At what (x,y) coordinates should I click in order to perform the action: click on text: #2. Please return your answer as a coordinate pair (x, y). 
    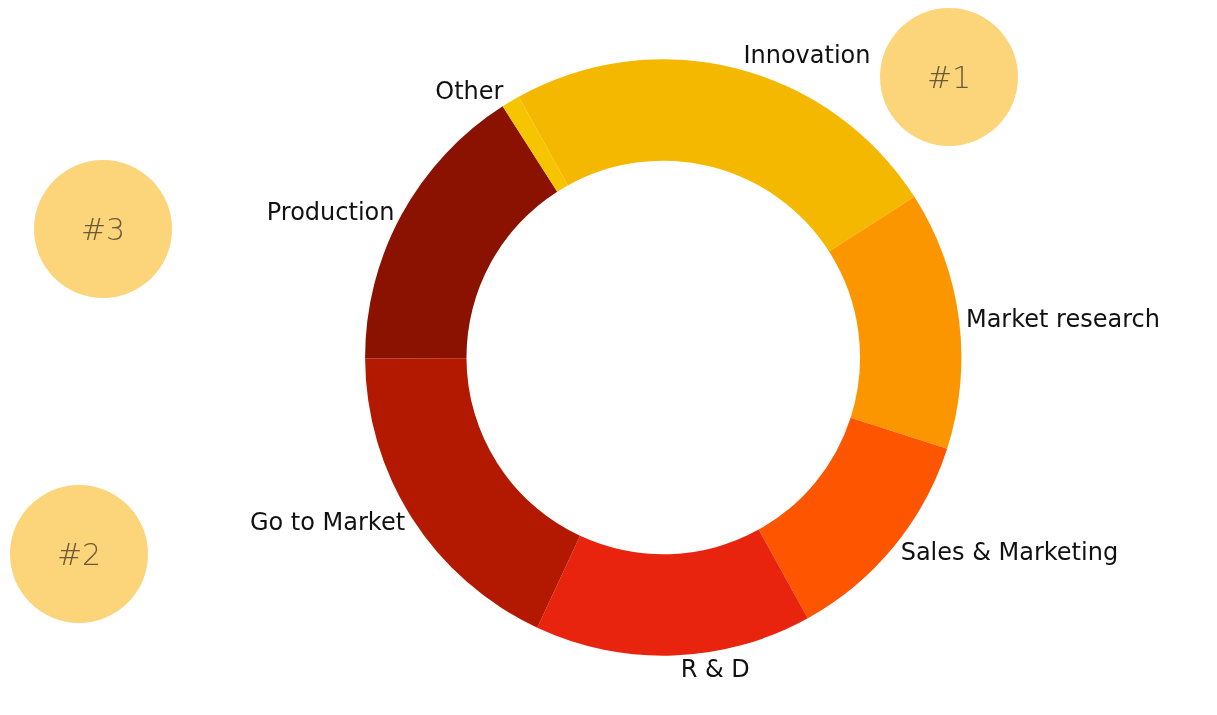
    Looking at the image, I should click on (79, 554).